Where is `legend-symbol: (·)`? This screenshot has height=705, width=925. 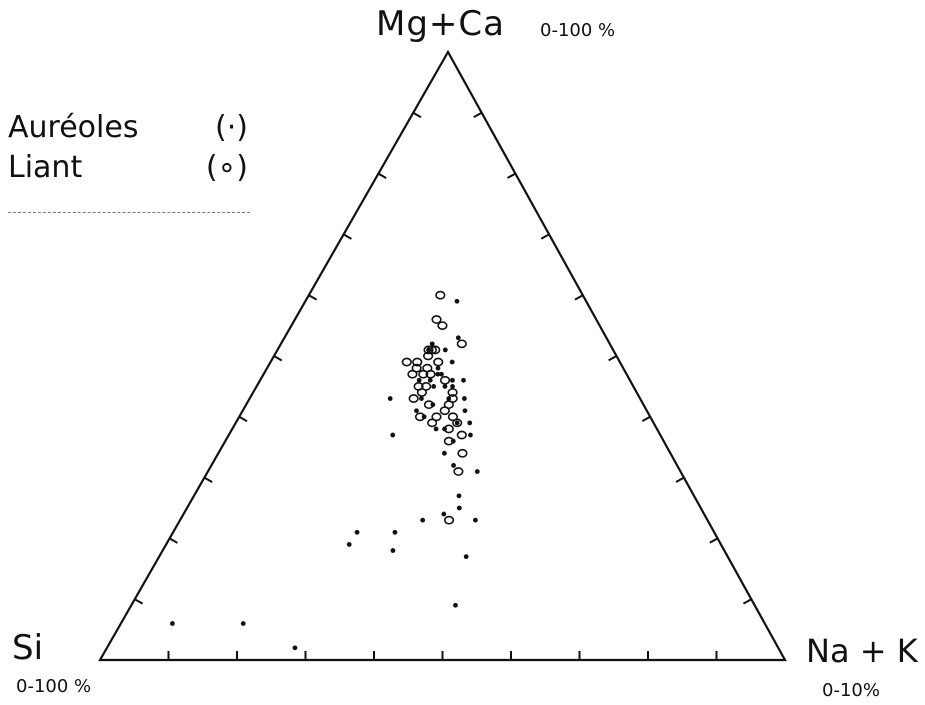 legend-symbol: (·) is located at coordinates (231, 127).